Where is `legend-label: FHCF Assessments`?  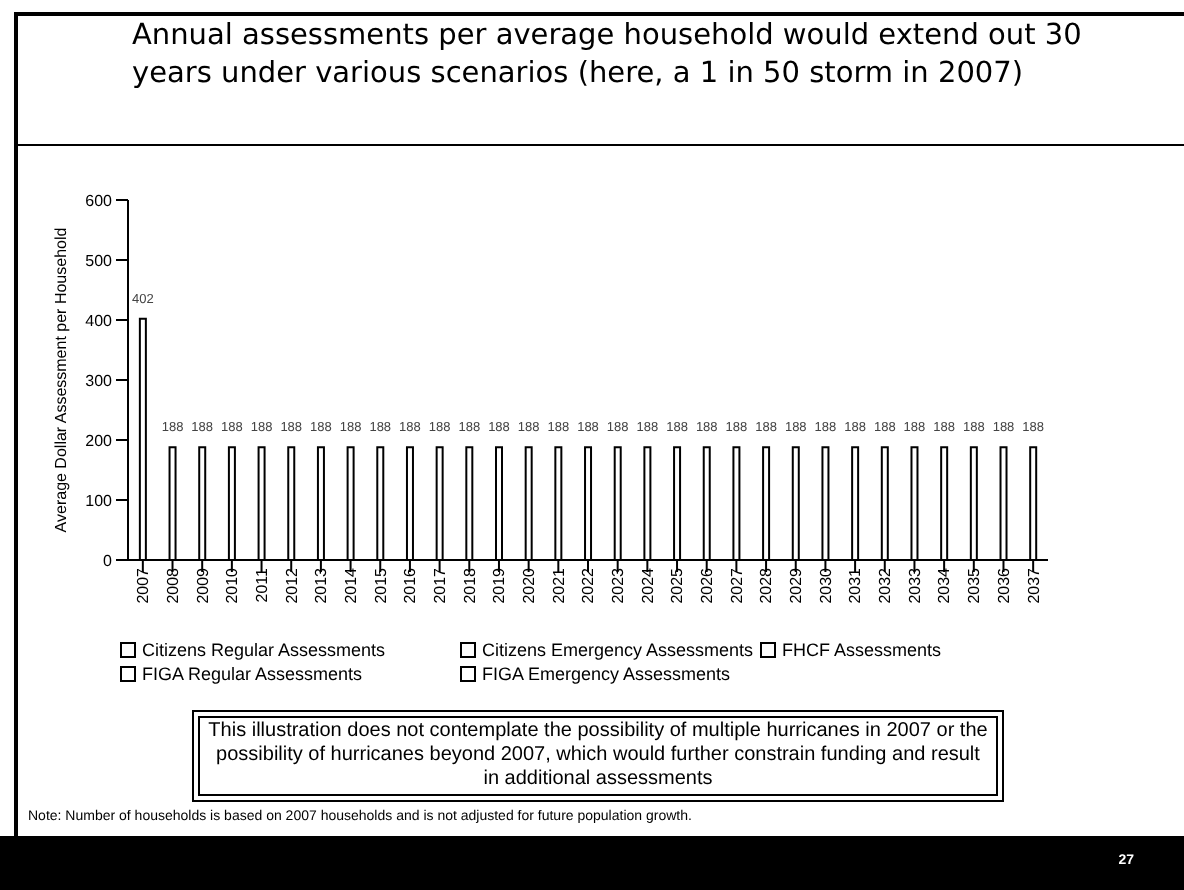
legend-label: FHCF Assessments is located at coordinates (862, 650).